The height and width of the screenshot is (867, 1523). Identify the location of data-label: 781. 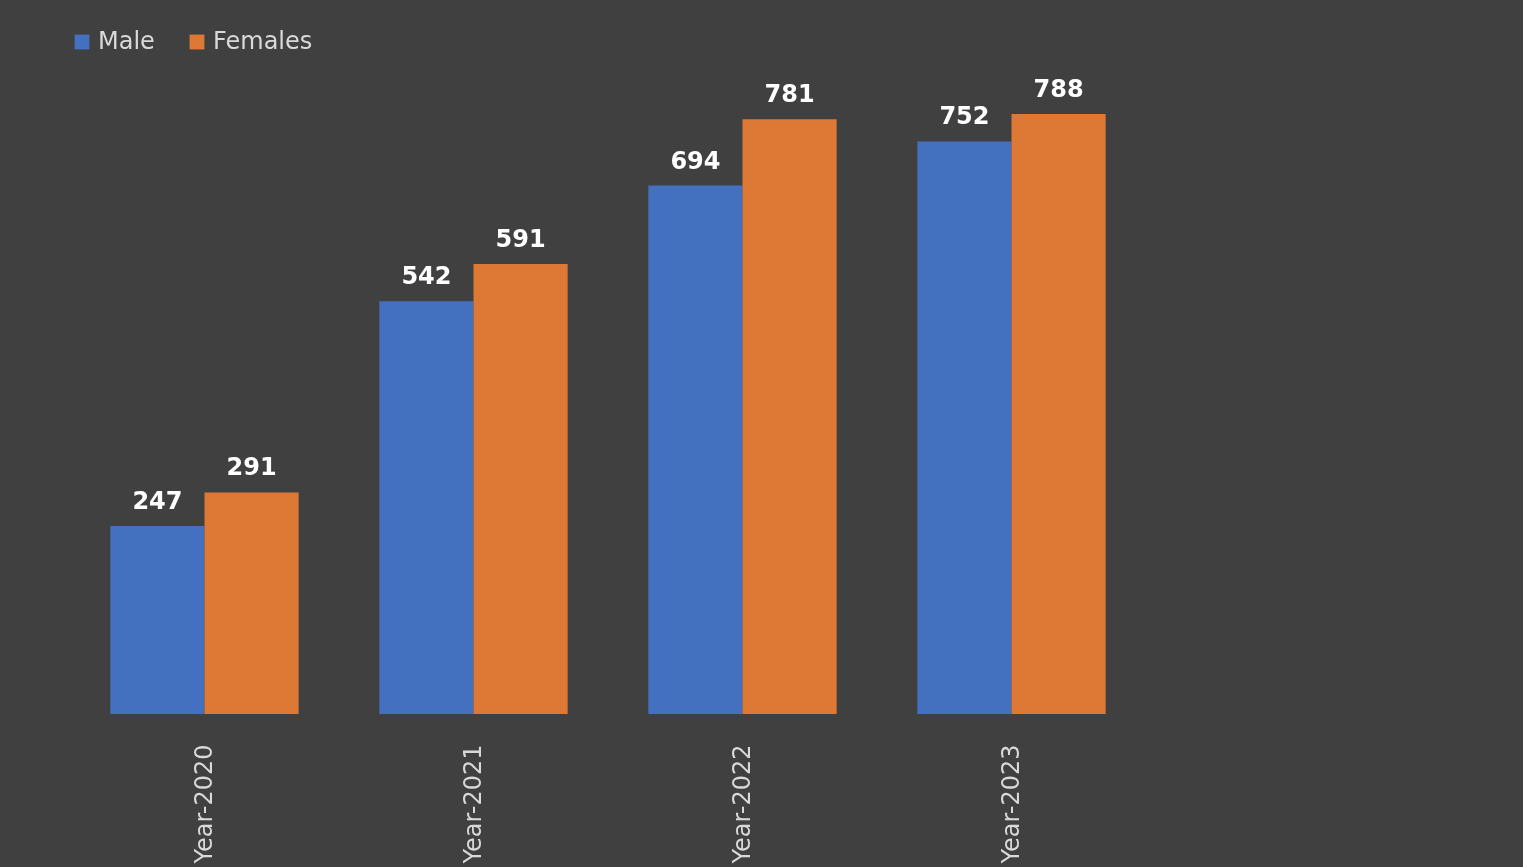
(789, 94).